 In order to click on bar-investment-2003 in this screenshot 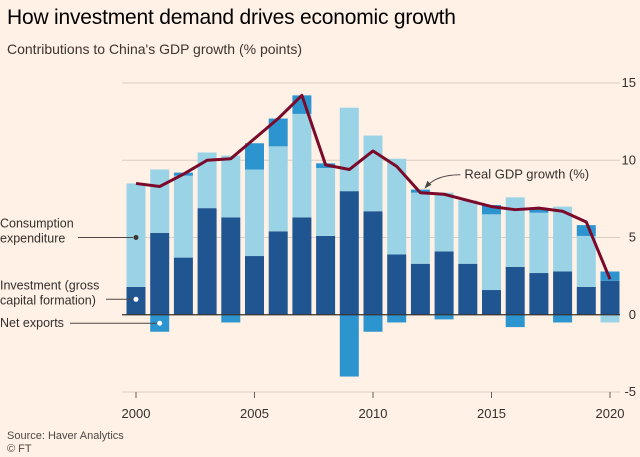, I will do `click(207, 261)`.